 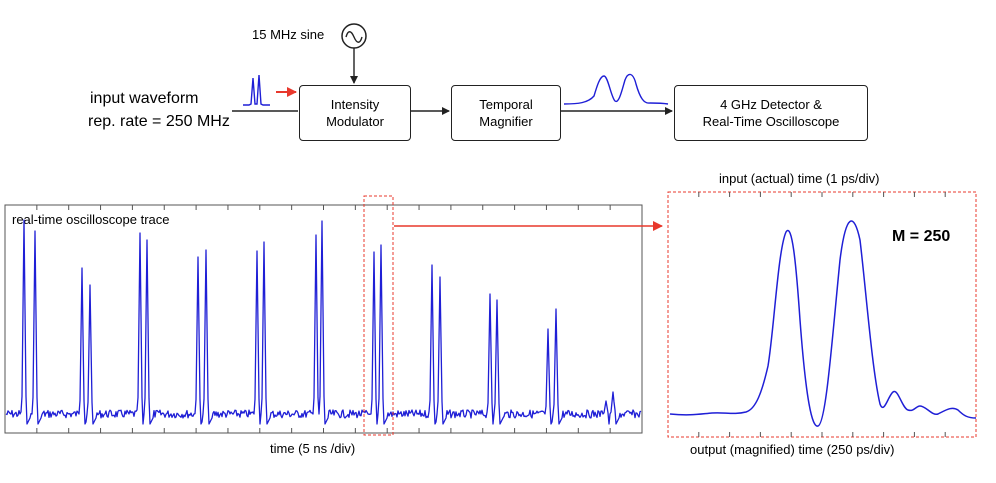 I want to click on right-top-axis-label: input (actual) time (1 ps/div), so click(x=799, y=178).